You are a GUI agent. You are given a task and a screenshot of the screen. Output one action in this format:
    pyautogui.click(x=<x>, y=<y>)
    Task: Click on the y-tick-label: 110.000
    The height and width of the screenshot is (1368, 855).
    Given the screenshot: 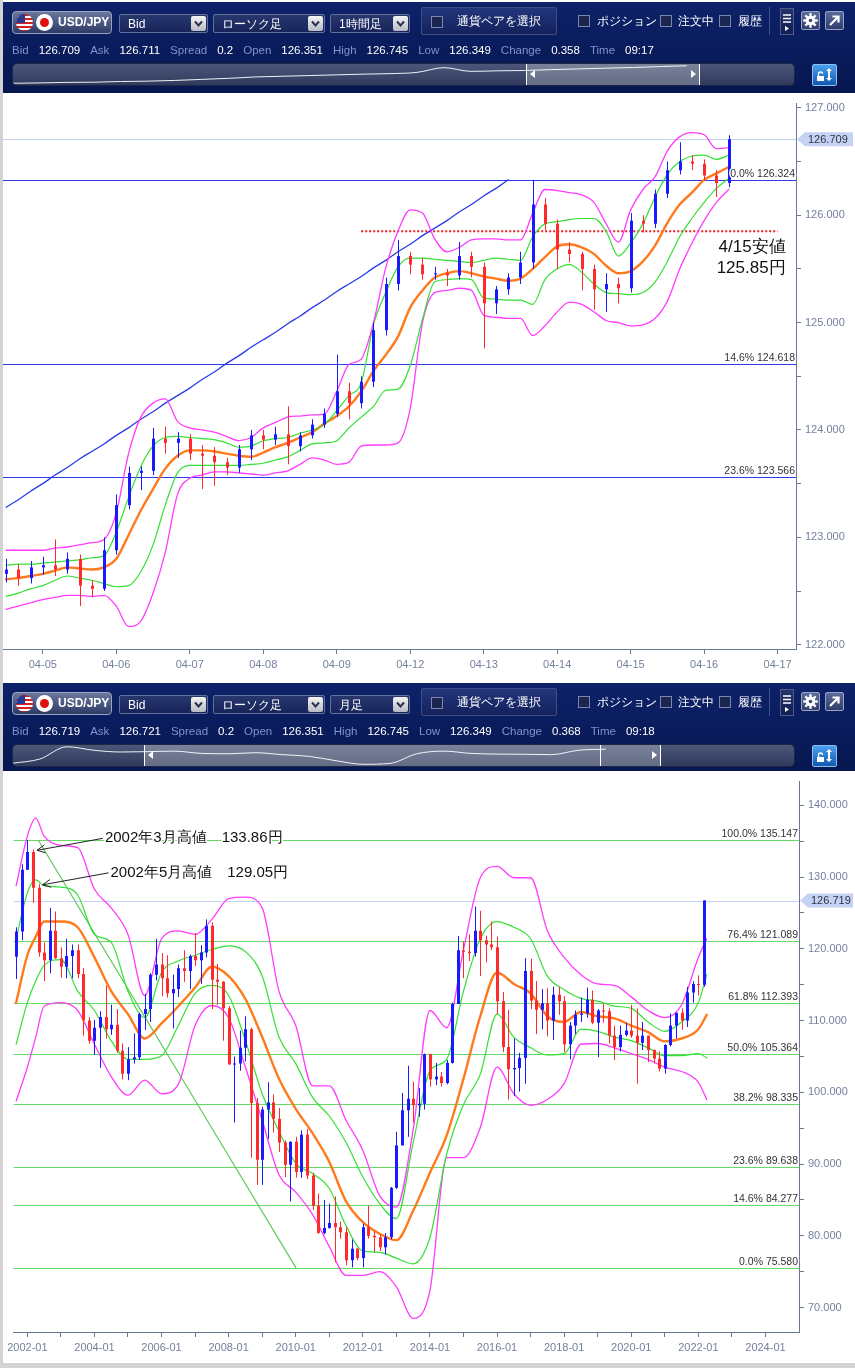 What is the action you would take?
    pyautogui.click(x=827, y=1019)
    